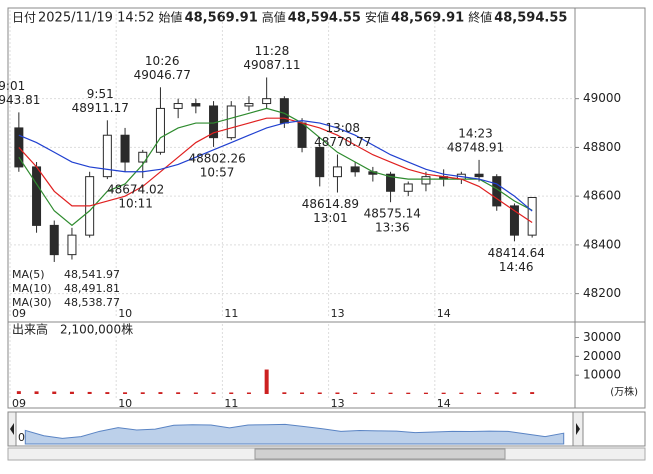 This screenshot has width=653, height=474. Describe the element at coordinates (171, 17) in the screenshot. I see `header-label: 始値` at that location.